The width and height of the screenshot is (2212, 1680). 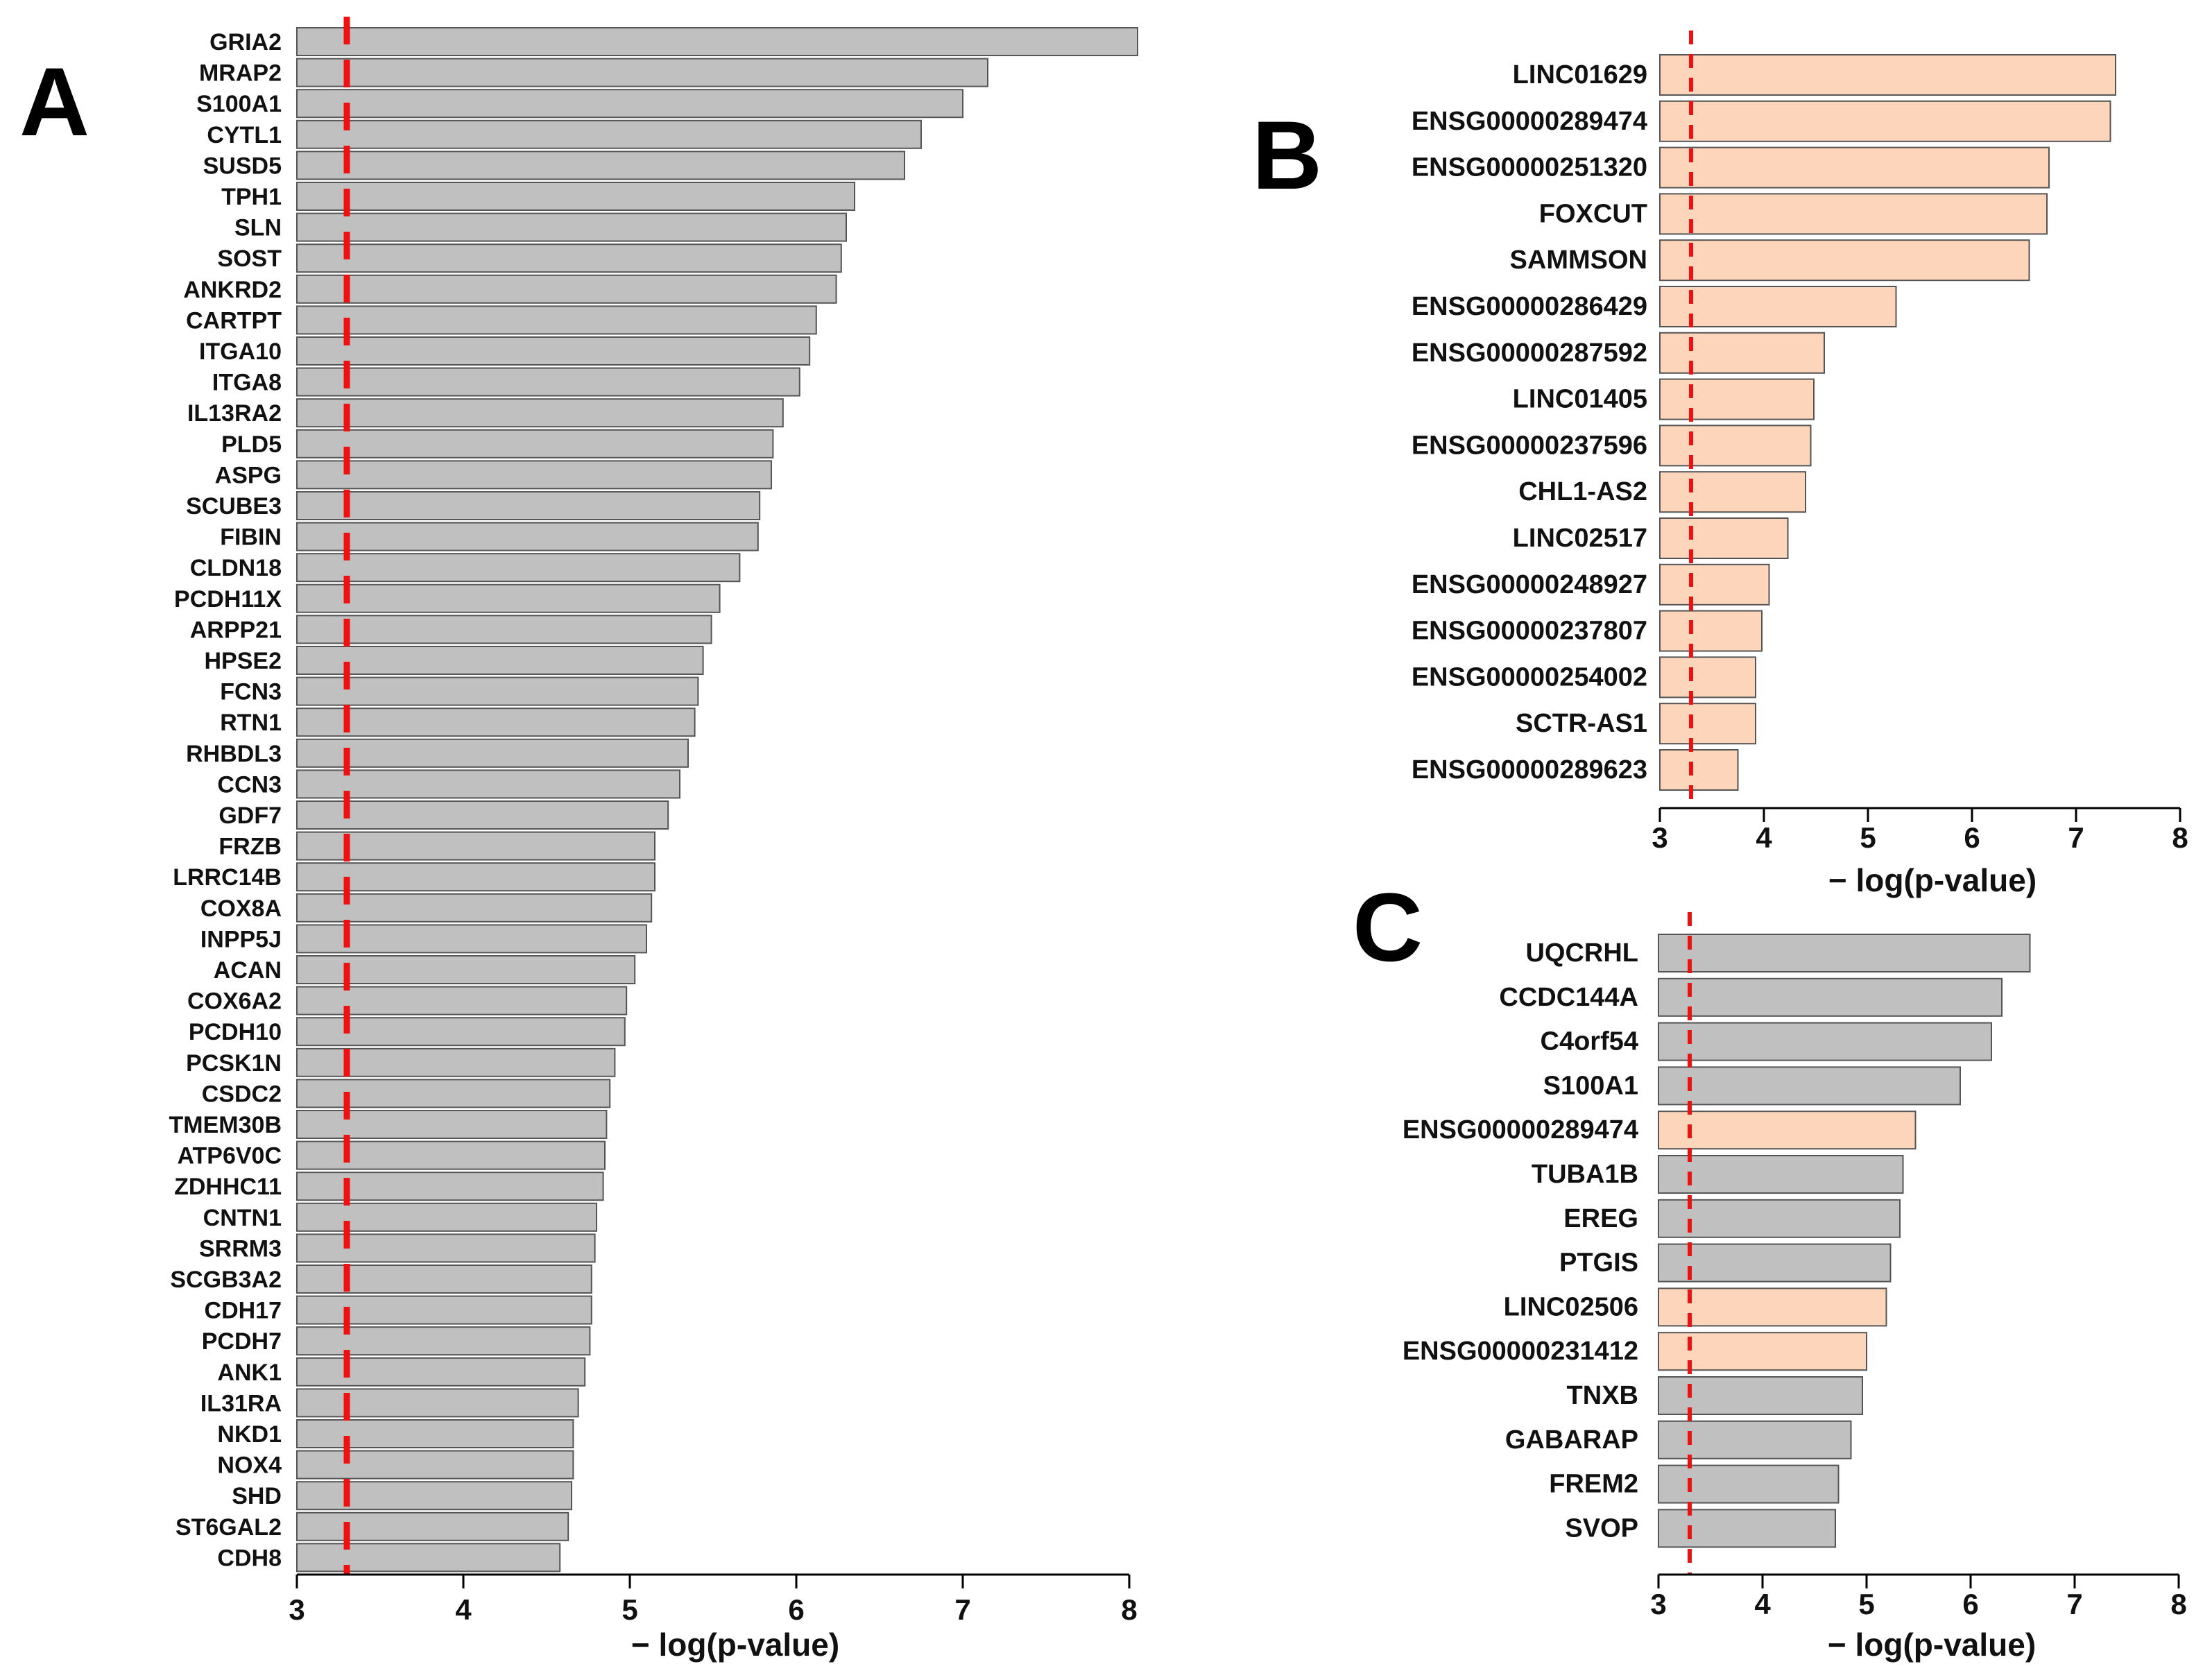 I want to click on bar-hpse2, so click(x=500, y=660).